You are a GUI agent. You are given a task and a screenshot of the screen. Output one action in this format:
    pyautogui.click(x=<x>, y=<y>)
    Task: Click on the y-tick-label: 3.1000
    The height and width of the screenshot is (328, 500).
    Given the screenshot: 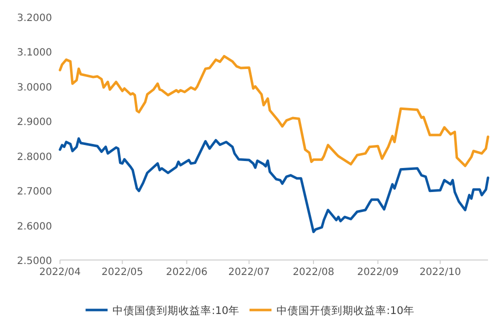 What is the action you would take?
    pyautogui.click(x=34, y=53)
    